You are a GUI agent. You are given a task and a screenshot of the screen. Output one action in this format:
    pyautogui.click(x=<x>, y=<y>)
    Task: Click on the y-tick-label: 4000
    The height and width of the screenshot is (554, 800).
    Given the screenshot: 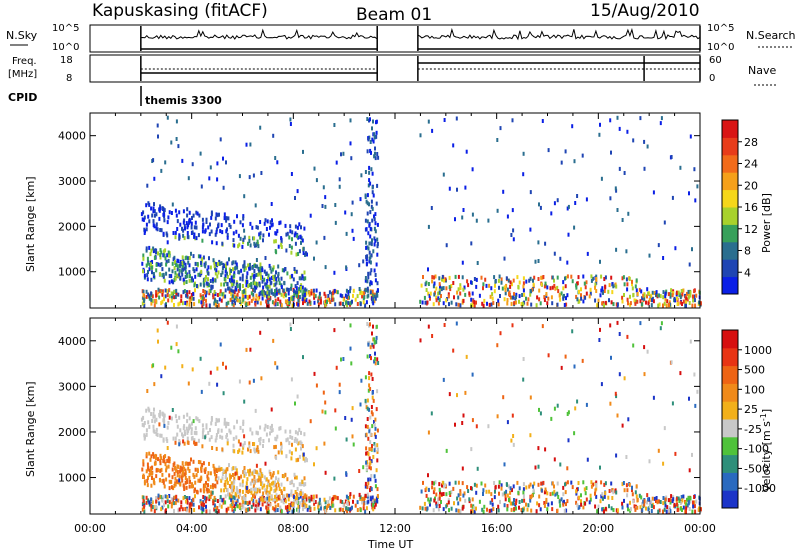 What is the action you would take?
    pyautogui.click(x=72, y=136)
    